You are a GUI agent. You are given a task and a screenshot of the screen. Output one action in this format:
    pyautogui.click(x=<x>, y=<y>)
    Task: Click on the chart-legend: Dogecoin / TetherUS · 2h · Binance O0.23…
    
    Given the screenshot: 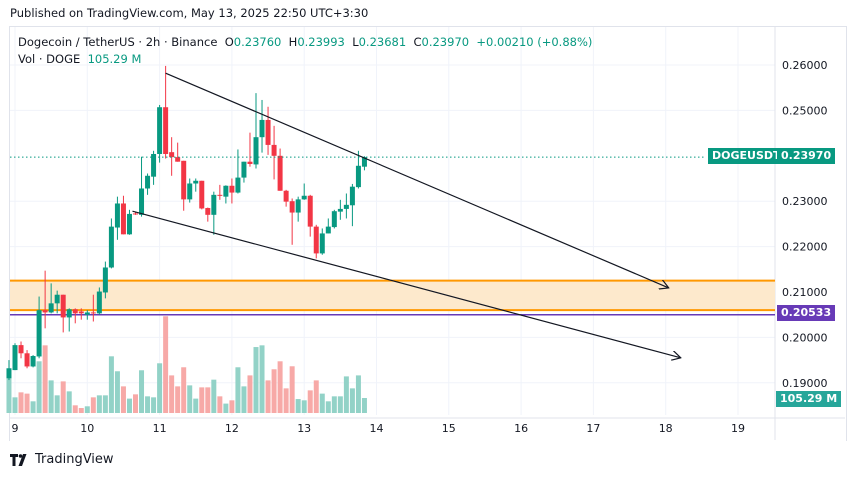 What is the action you would take?
    pyautogui.click(x=305, y=51)
    